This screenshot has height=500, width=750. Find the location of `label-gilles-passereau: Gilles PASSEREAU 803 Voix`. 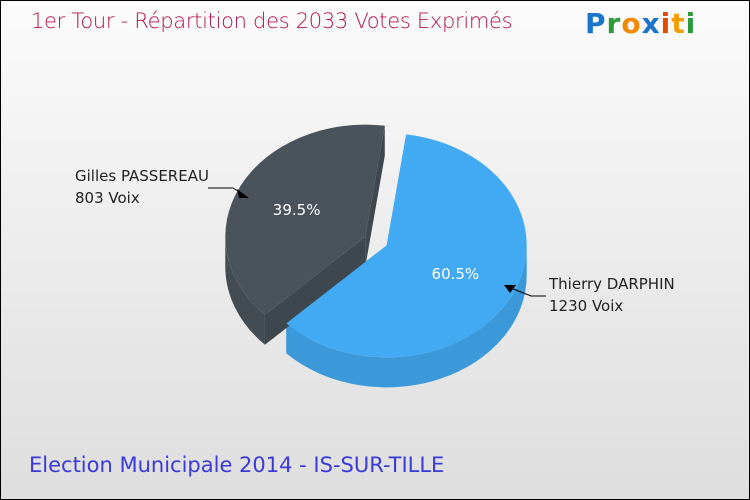

label-gilles-passereau: Gilles PASSEREAU 803 Voix is located at coordinates (142, 187).